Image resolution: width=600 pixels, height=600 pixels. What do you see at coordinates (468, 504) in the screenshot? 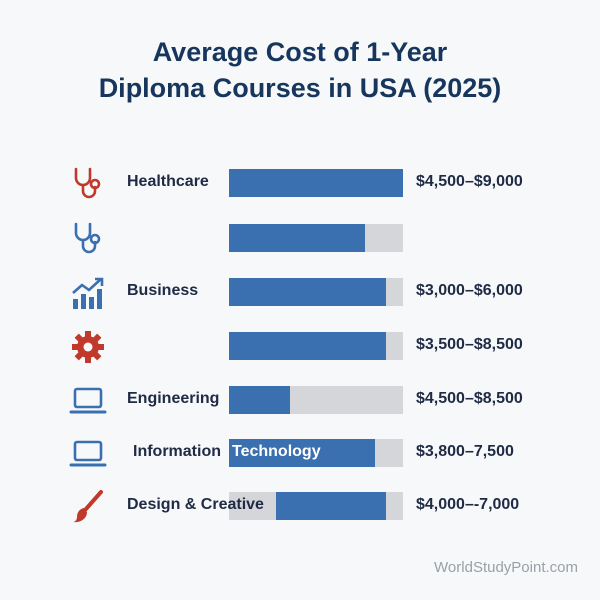
I see `value-label: $4,000–-7,000` at bounding box center [468, 504].